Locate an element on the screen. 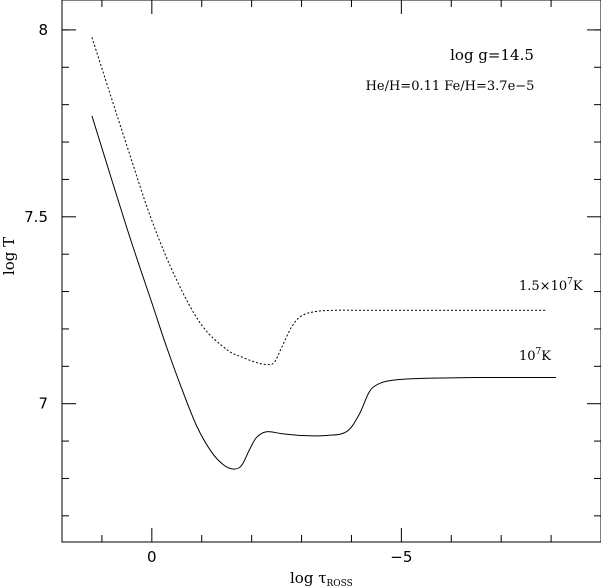 This screenshot has height=588, width=601. y-tick-label: 7 is located at coordinates (43, 404).